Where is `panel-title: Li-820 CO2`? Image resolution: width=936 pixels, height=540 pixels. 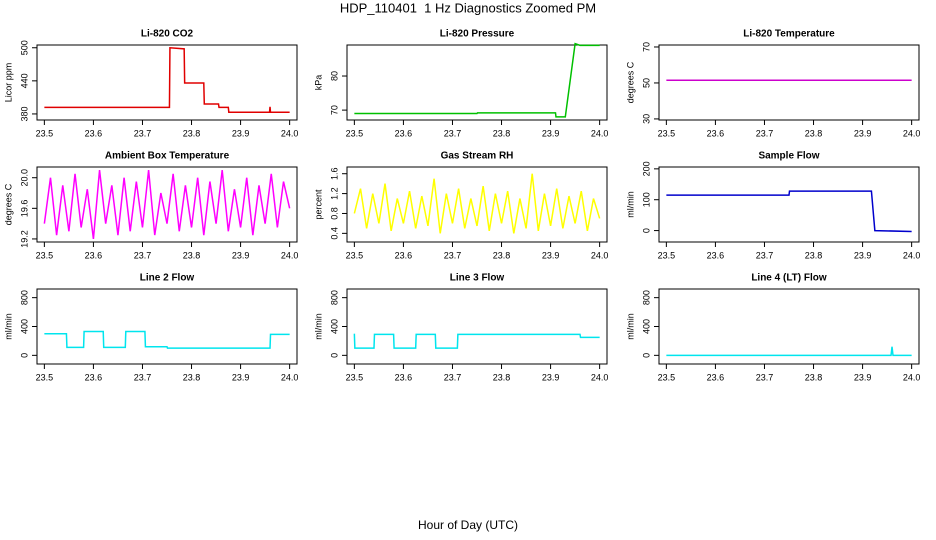
panel-title: Li-820 CO2 is located at coordinates (167, 34).